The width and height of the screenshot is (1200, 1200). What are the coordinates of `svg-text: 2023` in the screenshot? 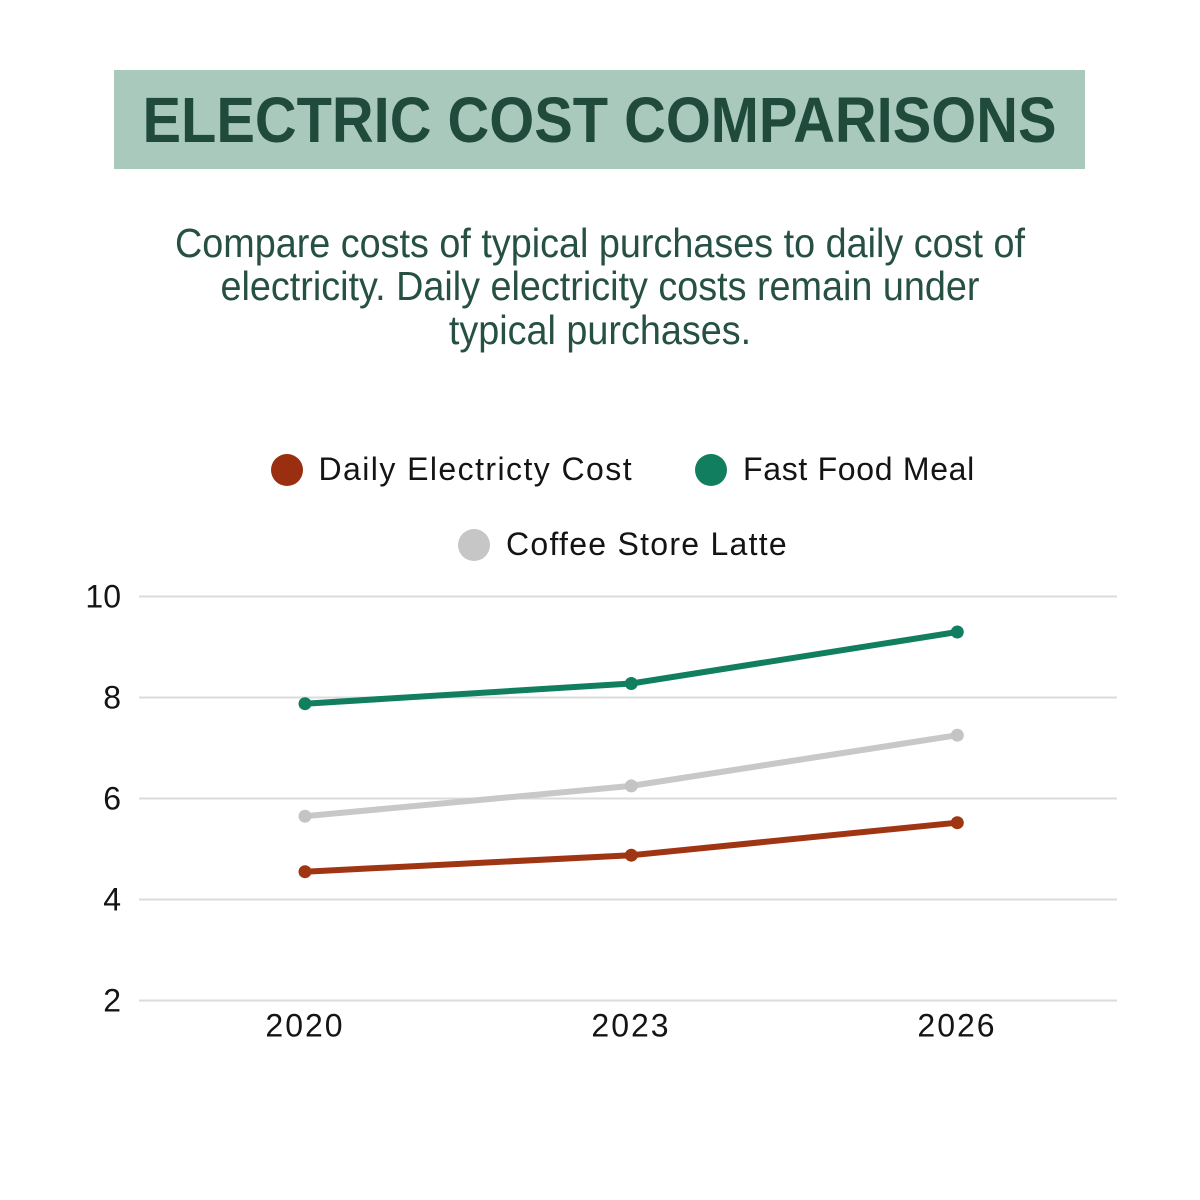 It's located at (630, 1026).